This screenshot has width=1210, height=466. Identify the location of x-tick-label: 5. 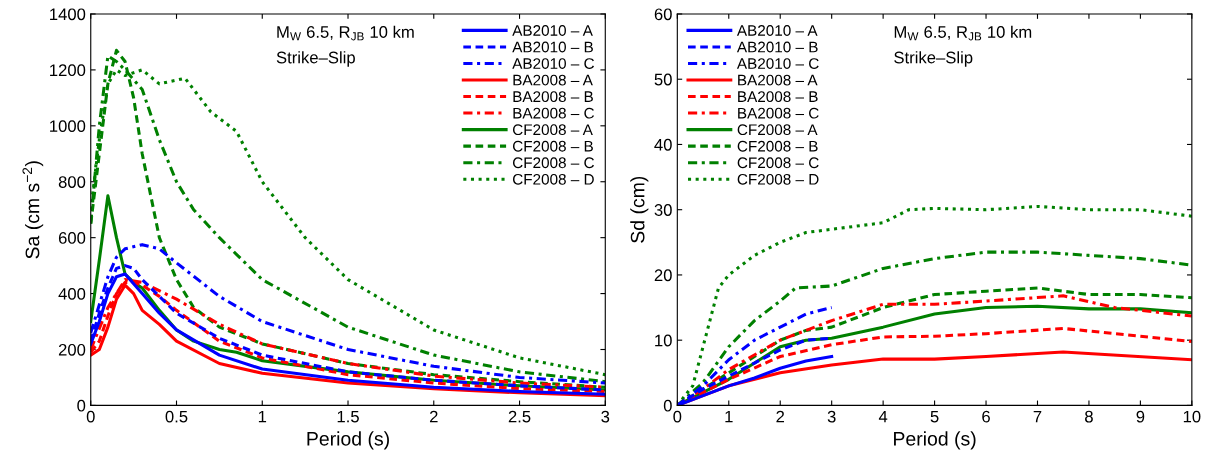
(934, 416).